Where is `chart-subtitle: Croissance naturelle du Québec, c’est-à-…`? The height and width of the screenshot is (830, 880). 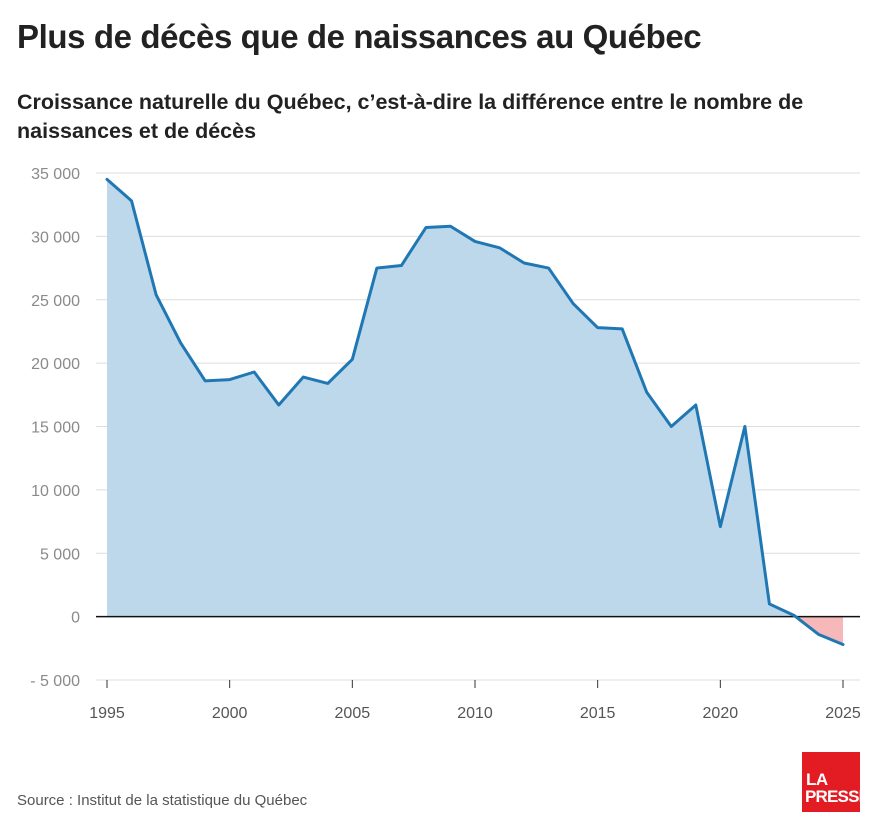 chart-subtitle: Croissance naturelle du Québec, c’est-à-… is located at coordinates (410, 116).